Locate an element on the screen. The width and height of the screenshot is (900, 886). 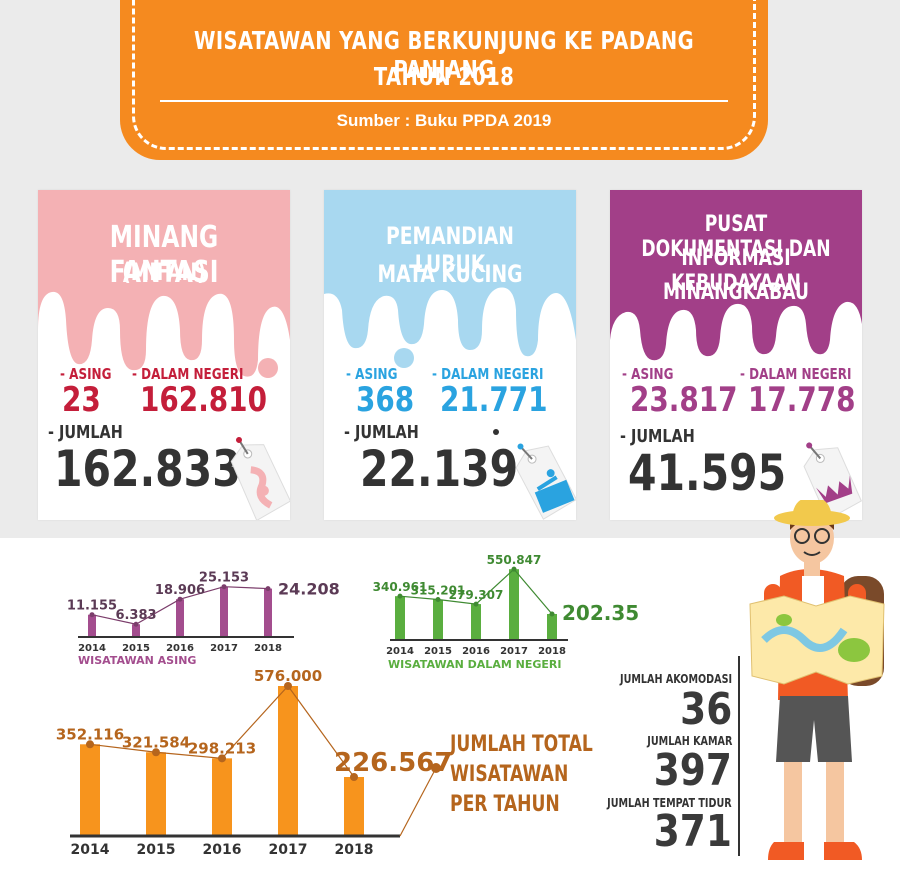
asing-value: 23 is located at coordinates (81, 400).